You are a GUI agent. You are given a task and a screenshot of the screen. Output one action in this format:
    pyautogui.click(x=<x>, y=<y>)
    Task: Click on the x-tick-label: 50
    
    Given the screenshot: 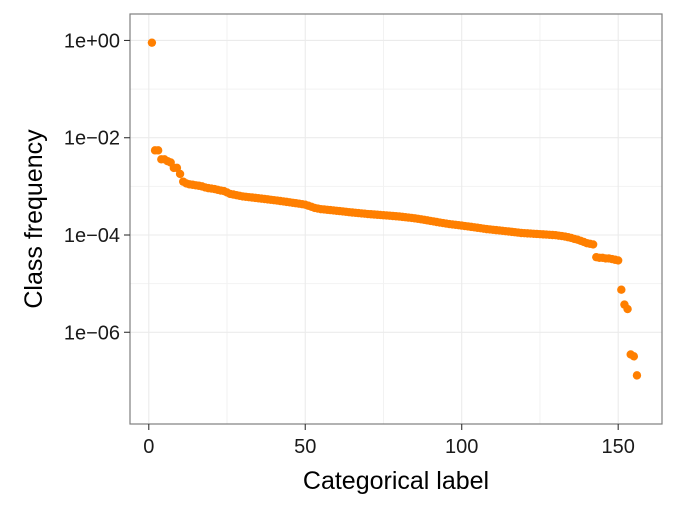 What is the action you would take?
    pyautogui.click(x=305, y=447)
    